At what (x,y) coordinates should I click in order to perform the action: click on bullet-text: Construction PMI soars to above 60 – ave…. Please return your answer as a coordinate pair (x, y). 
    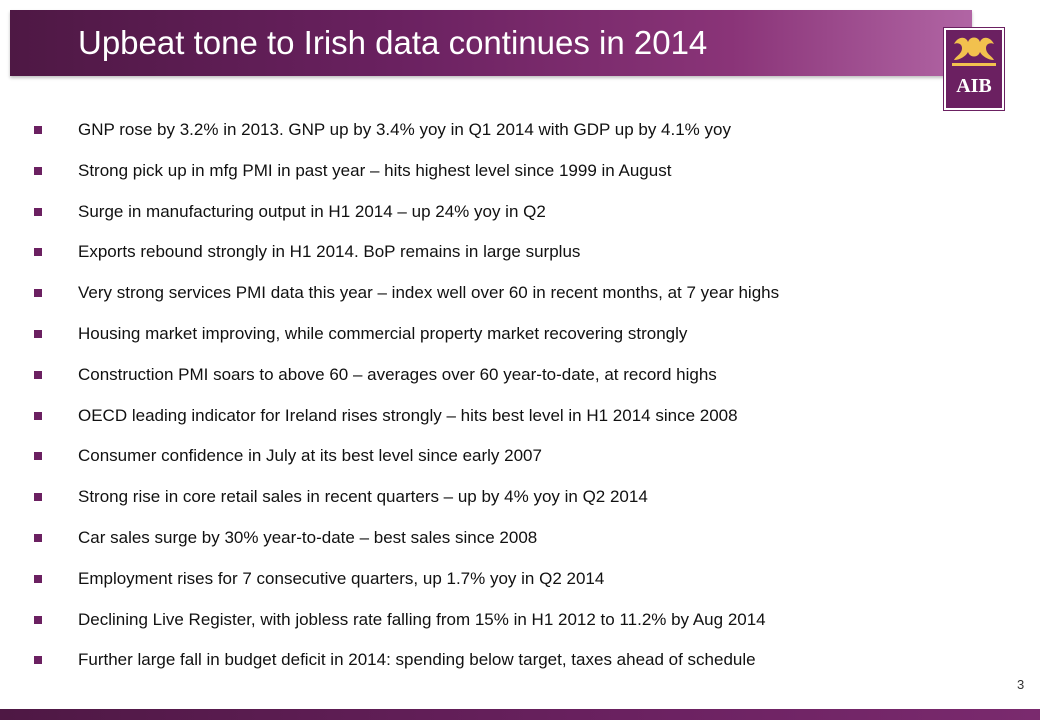
    Looking at the image, I should click on (397, 374).